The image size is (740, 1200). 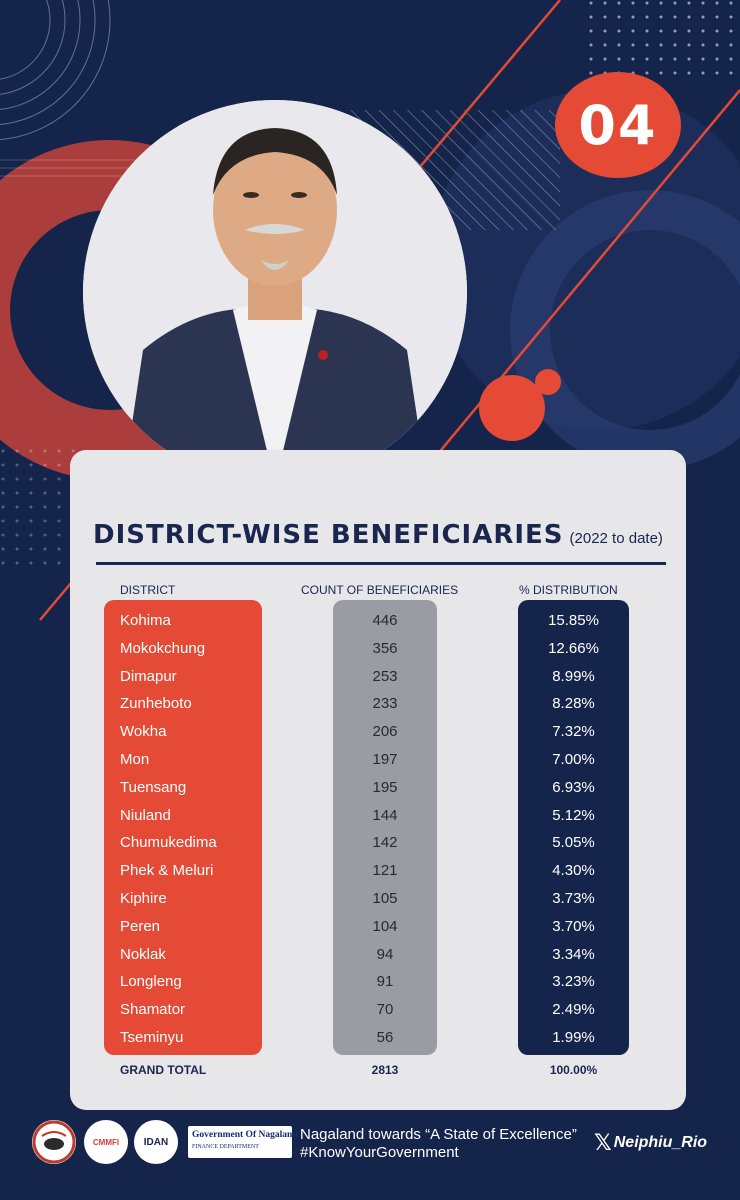 What do you see at coordinates (660, 1142) in the screenshot?
I see `x-handle-text: Neiphiu_Rio` at bounding box center [660, 1142].